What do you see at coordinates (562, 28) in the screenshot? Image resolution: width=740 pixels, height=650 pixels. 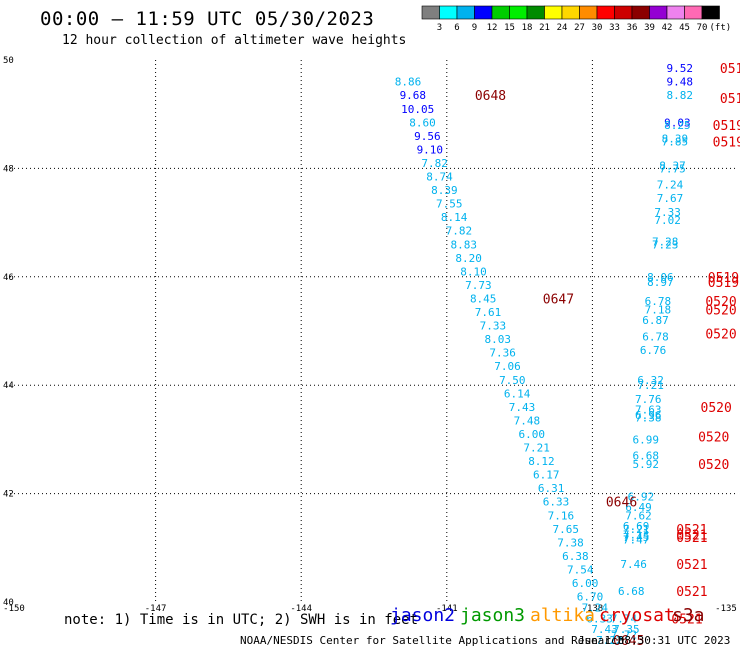 I see `colorbar-label: 24` at bounding box center [562, 28].